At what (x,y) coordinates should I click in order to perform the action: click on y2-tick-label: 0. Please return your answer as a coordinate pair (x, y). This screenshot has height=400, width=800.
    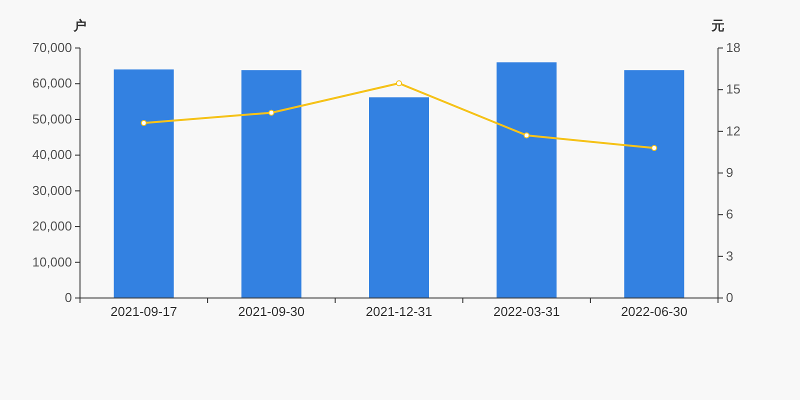
    Looking at the image, I should click on (730, 297).